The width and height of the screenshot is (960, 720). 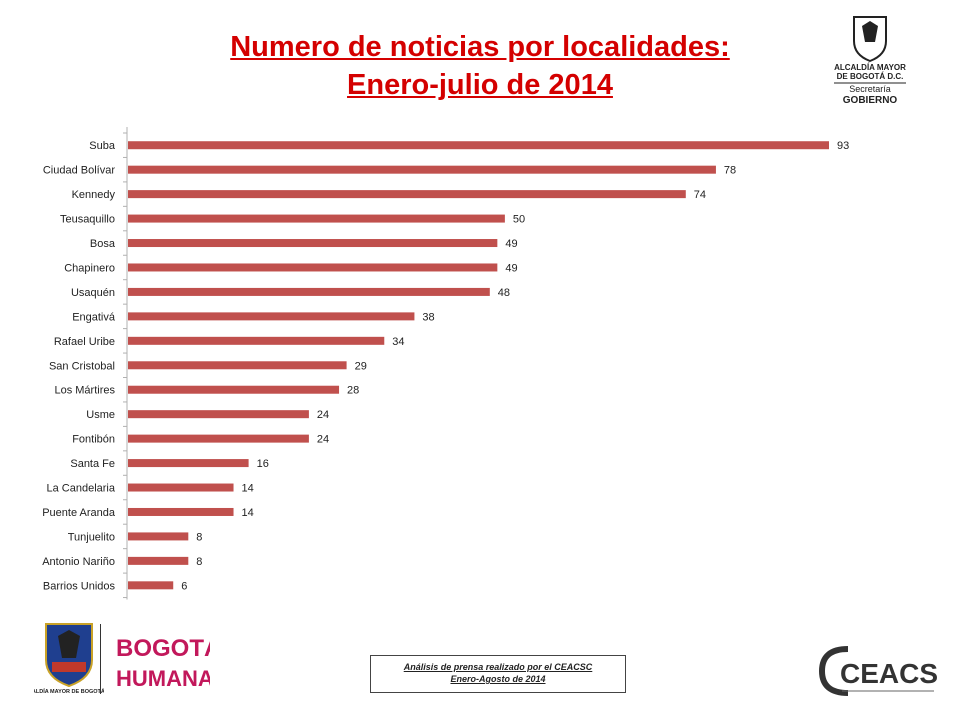 I want to click on footer-line-2: Enero-Agosto de 2014, so click(x=498, y=679).